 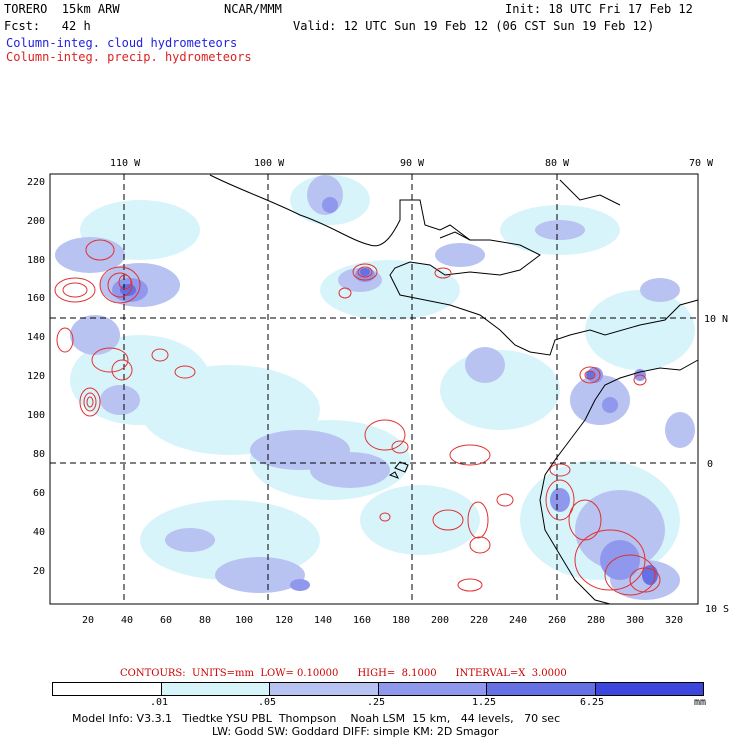 What do you see at coordinates (88, 620) in the screenshot?
I see `x-tick: 20` at bounding box center [88, 620].